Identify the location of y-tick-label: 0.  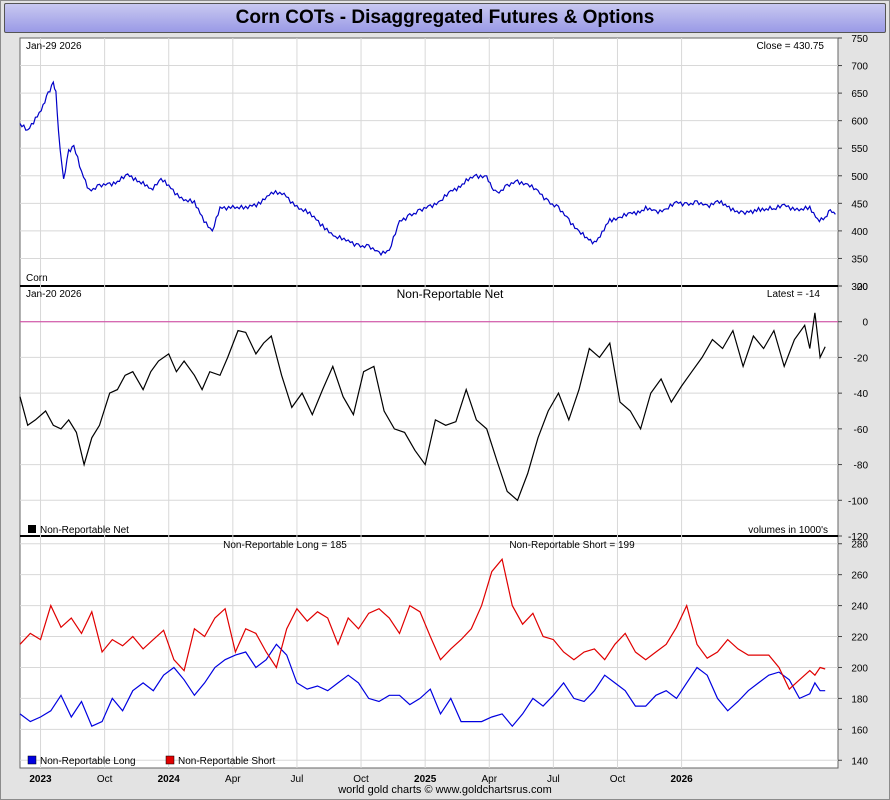
(865, 323).